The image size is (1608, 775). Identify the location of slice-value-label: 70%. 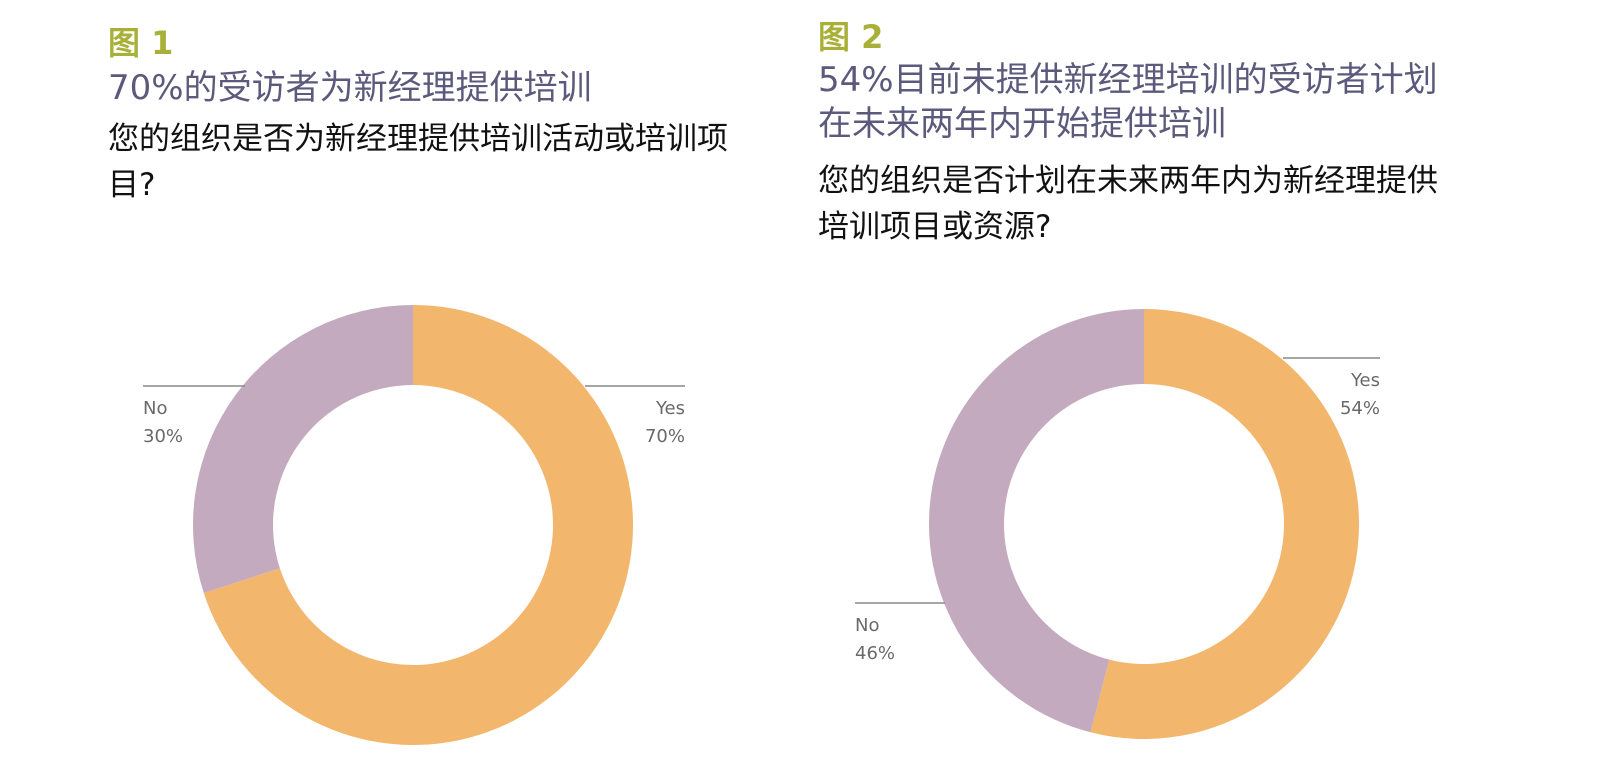
(665, 436).